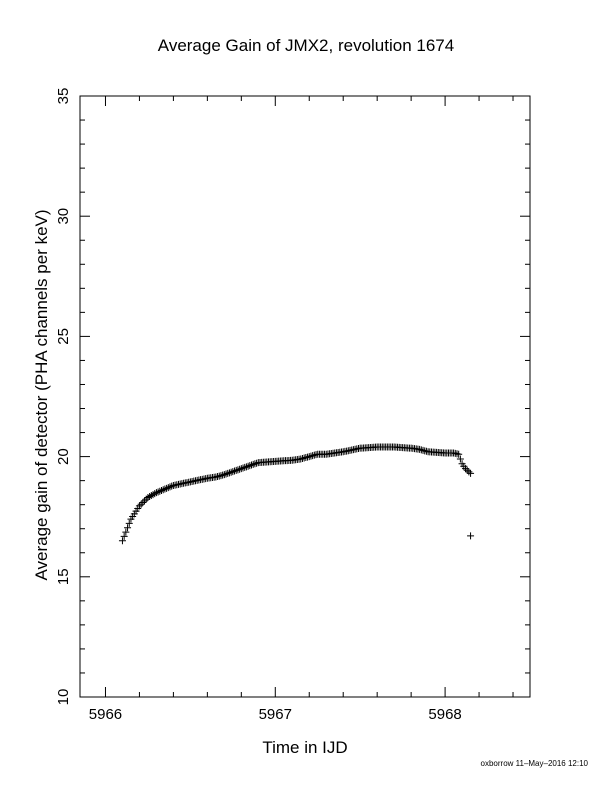 Image resolution: width=612 pixels, height=792 pixels. Describe the element at coordinates (534, 763) in the screenshot. I see `footer-stamp: oxborrow 11–May–2016 12:10` at that location.